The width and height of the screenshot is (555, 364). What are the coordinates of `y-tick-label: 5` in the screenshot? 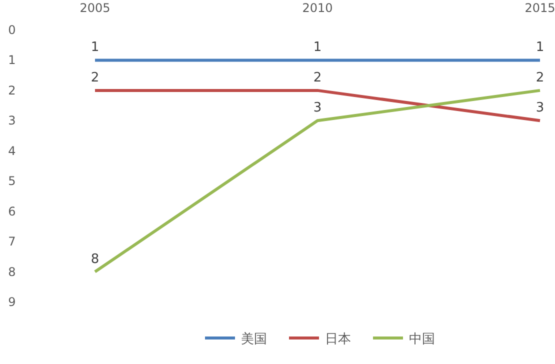 It's located at (12, 181).